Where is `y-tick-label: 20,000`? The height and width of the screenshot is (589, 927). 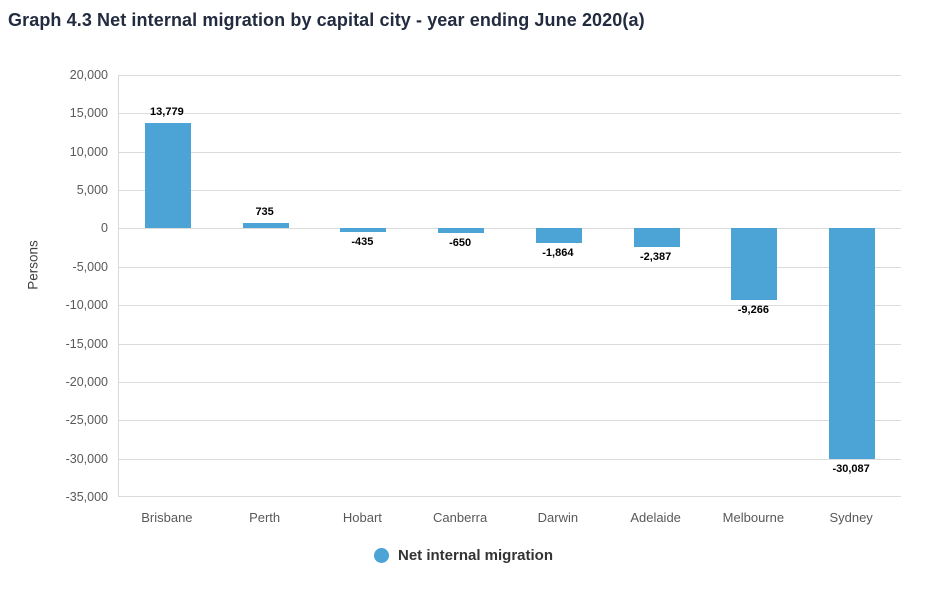
y-tick-label: 20,000 is located at coordinates (88, 75).